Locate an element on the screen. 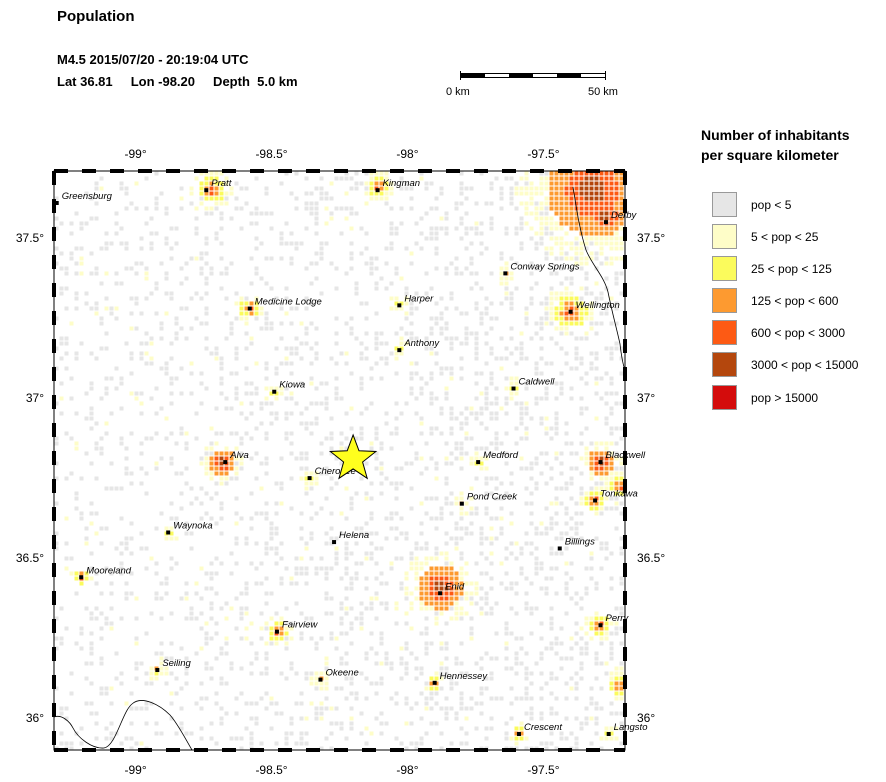 This screenshot has width=886, height=782. city-label: Harper is located at coordinates (419, 298).